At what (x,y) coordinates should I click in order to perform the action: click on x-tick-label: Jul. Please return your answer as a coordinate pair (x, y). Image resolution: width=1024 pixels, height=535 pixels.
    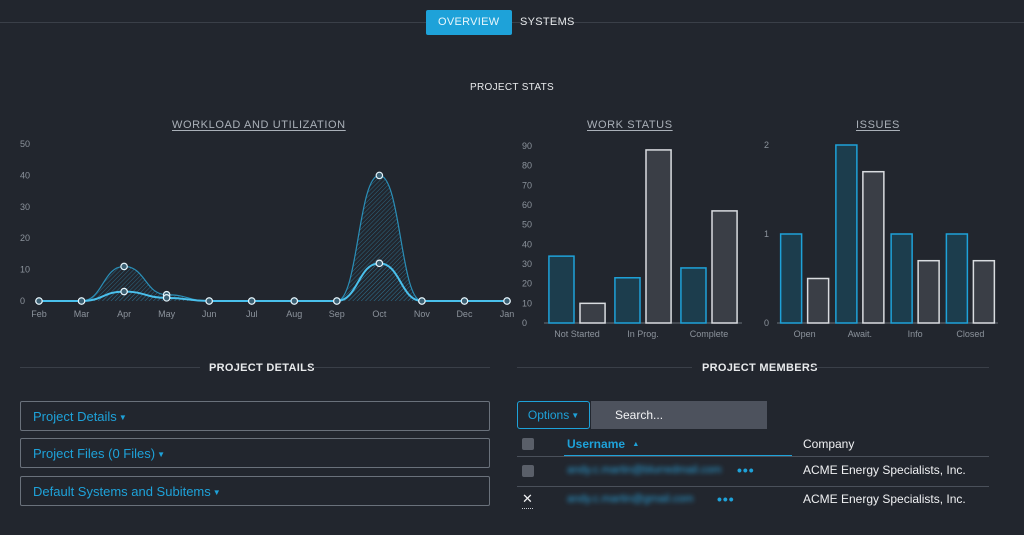
    Looking at the image, I should click on (252, 314).